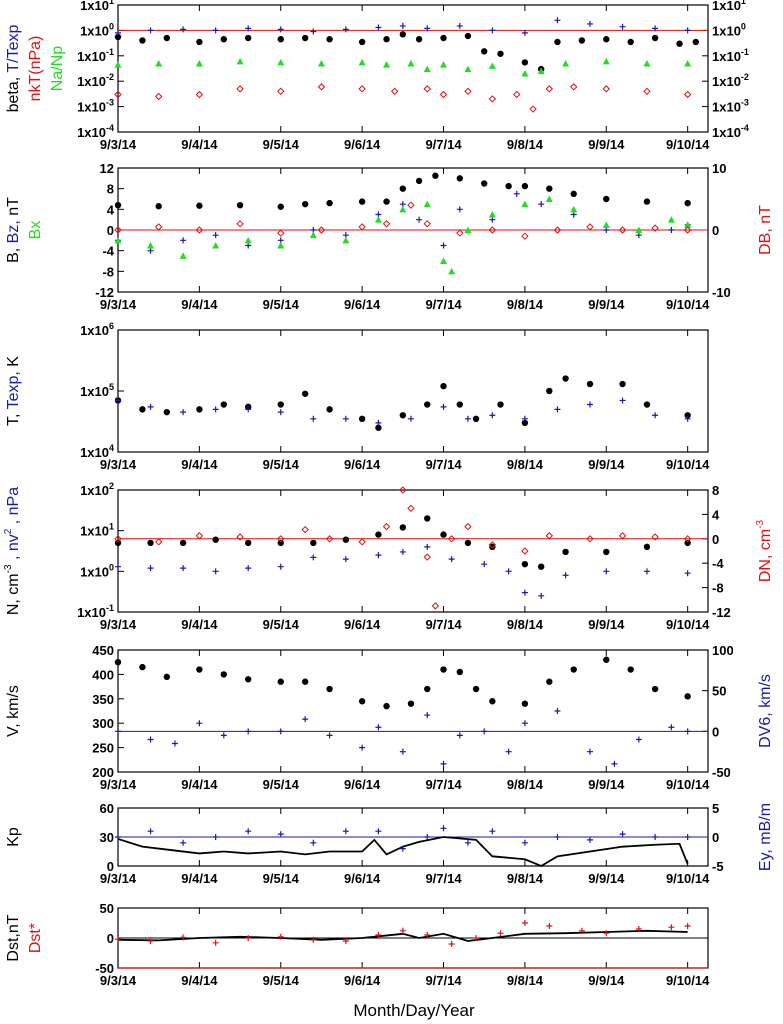  What do you see at coordinates (765, 230) in the screenshot?
I see `y-axis-label-right: DB, nT` at bounding box center [765, 230].